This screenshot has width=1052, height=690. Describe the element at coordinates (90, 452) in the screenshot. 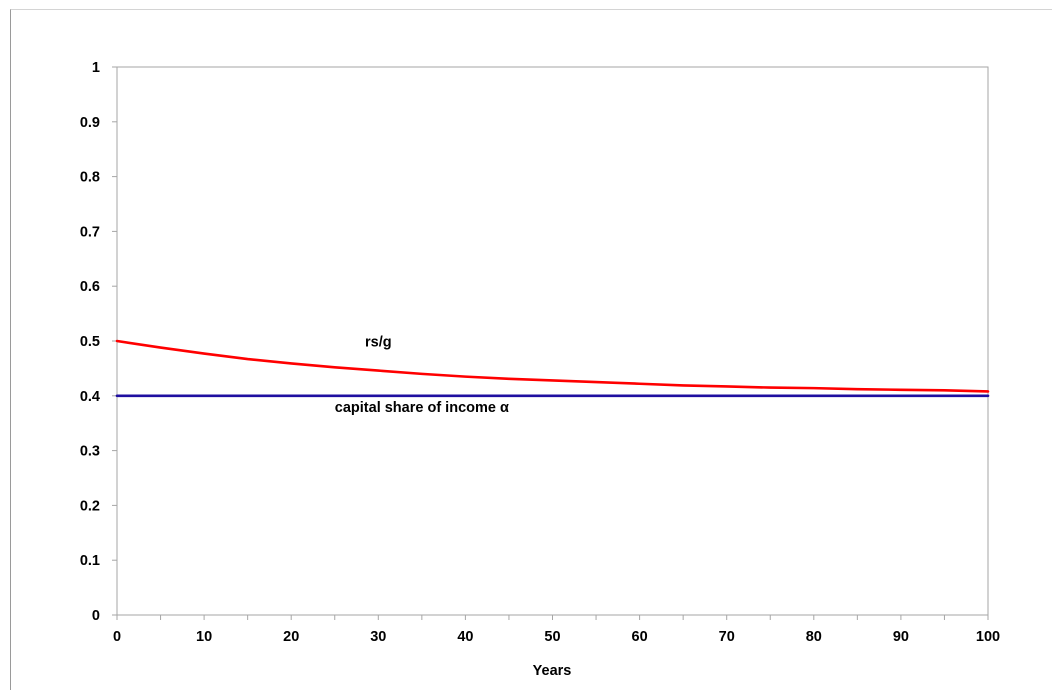

I see `y-tick-label: 0.3` at that location.